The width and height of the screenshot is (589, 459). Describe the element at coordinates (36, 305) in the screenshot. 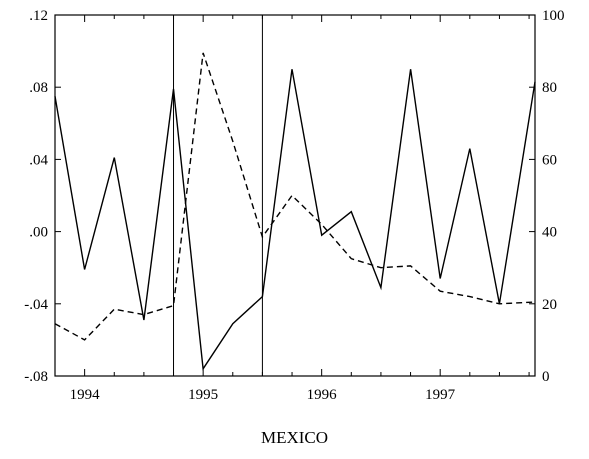

I see `left-axis-tick-label: -.04` at that location.